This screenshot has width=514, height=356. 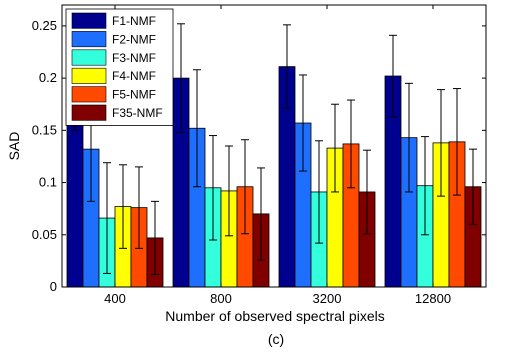 I want to click on y-tick-label: 0.2, so click(x=48, y=77).